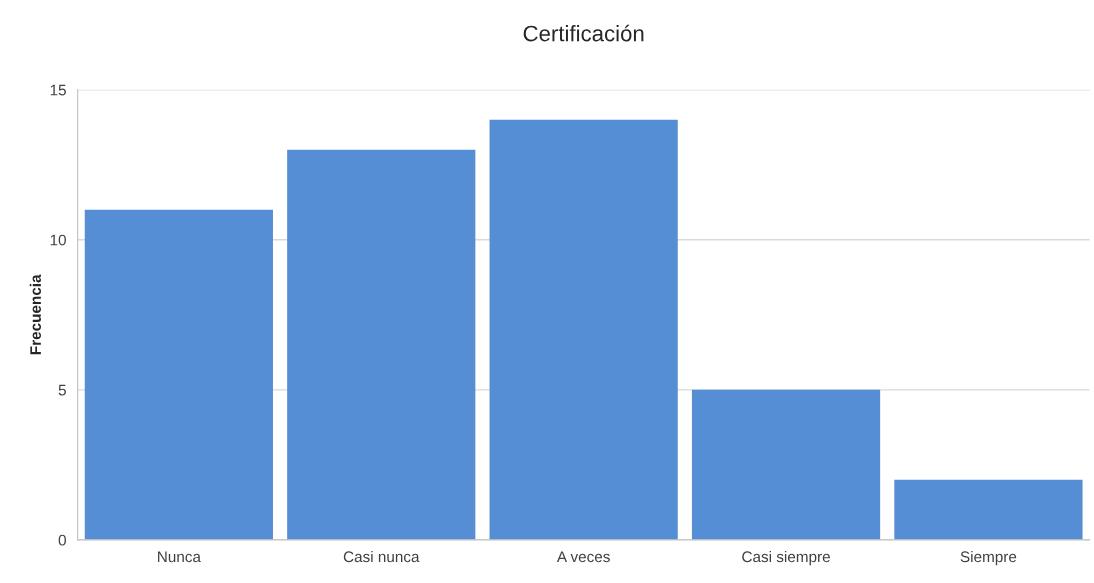 Image resolution: width=1094 pixels, height=583 pixels. Describe the element at coordinates (583, 33) in the screenshot. I see `chart-title: Certificación` at that location.